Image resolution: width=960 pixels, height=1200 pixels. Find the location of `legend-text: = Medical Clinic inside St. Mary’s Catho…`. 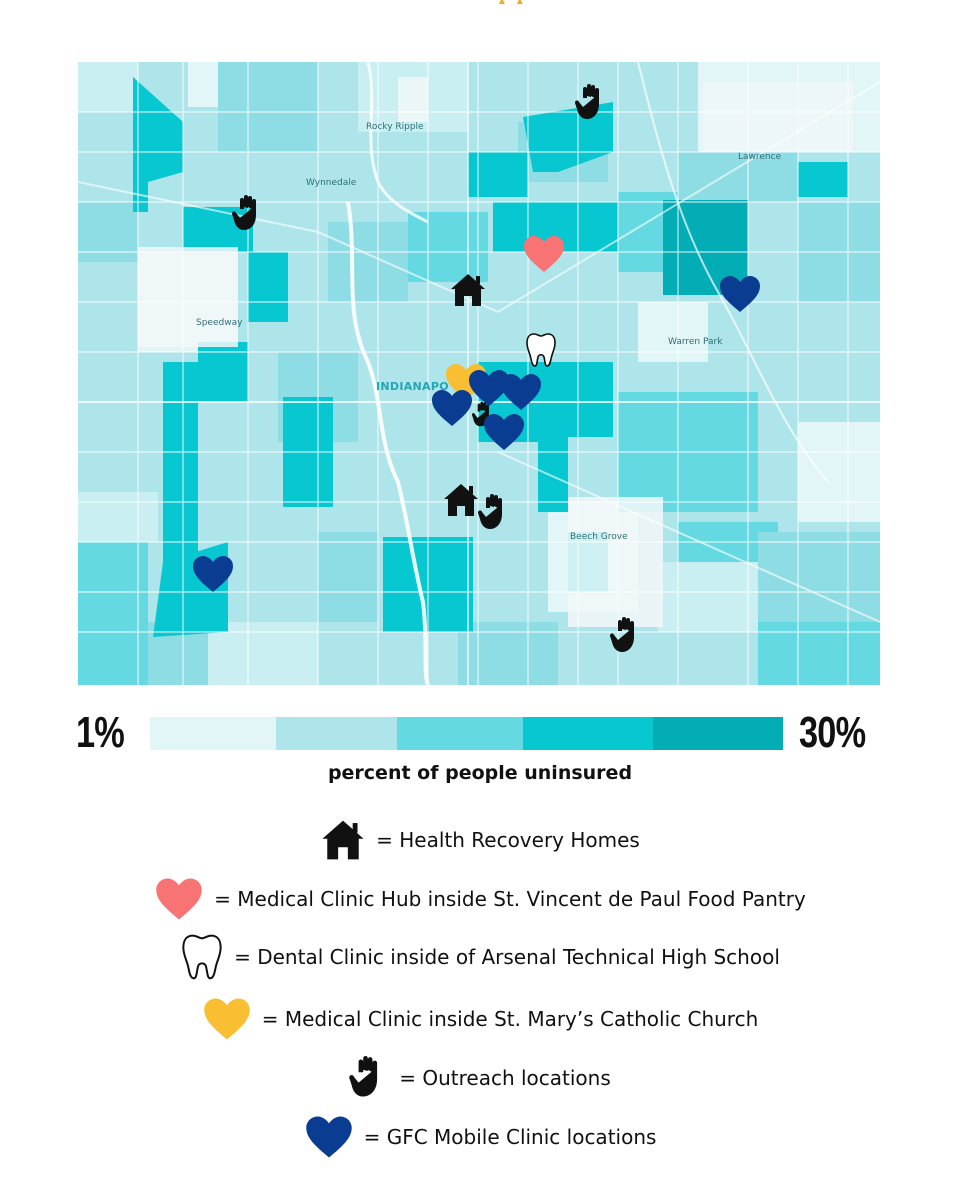

legend-text: = Medical Clinic inside St. Mary’s Catho… is located at coordinates (510, 1019).